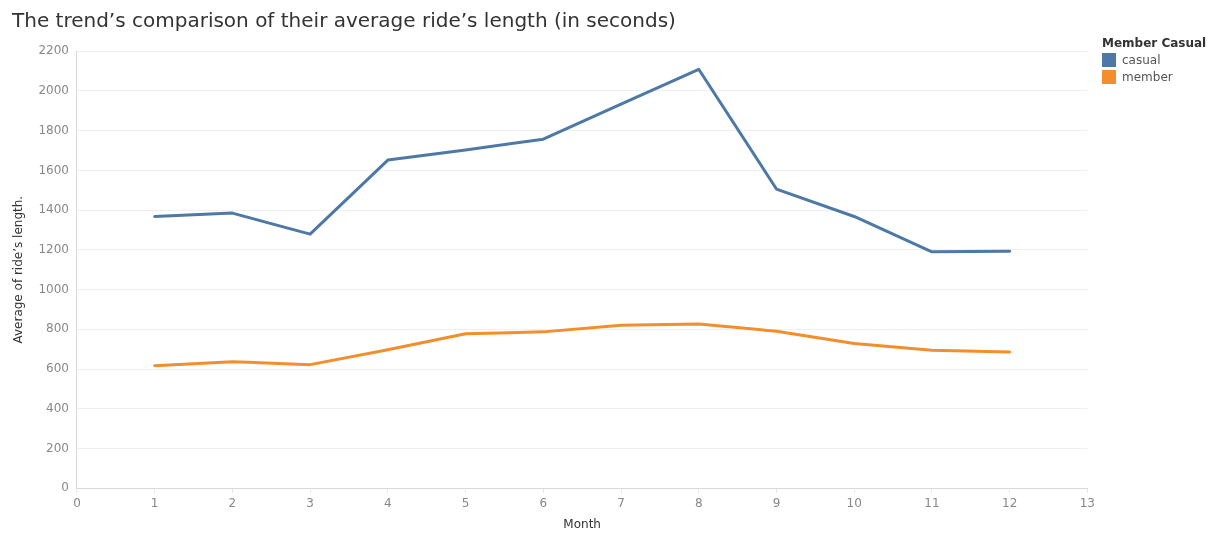  I want to click on x-tick-label: 5, so click(465, 502).